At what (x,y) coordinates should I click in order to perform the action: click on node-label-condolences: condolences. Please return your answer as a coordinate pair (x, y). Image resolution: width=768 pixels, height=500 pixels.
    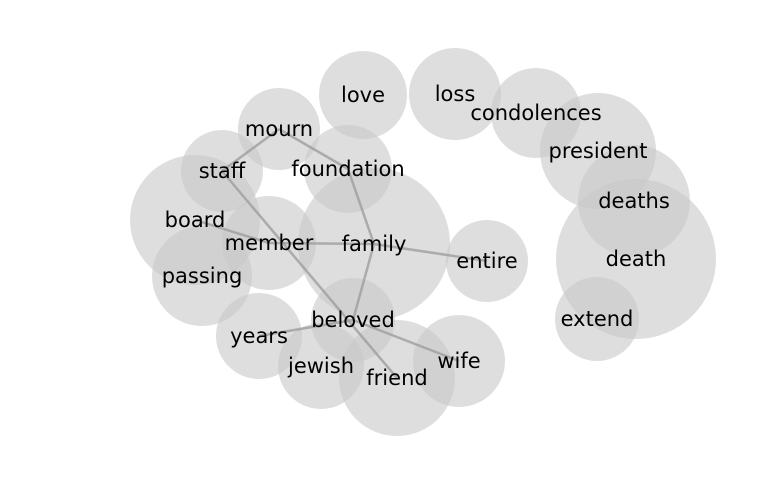
    Looking at the image, I should click on (535, 113).